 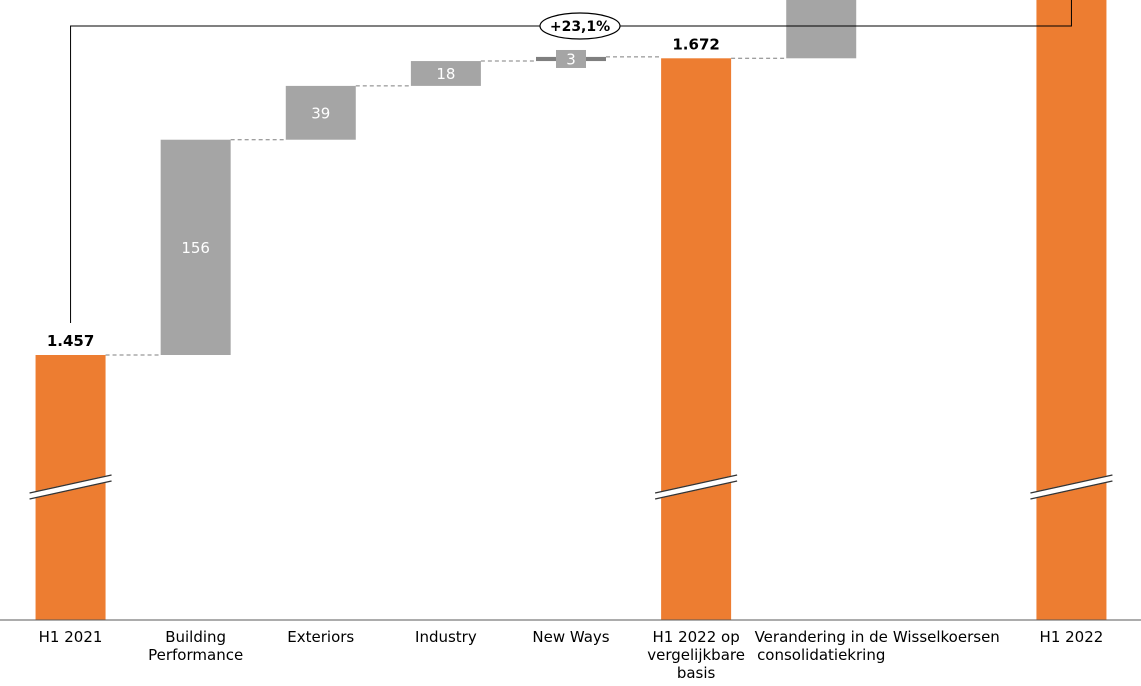 I want to click on total-value-label: 1.672, so click(x=695, y=44).